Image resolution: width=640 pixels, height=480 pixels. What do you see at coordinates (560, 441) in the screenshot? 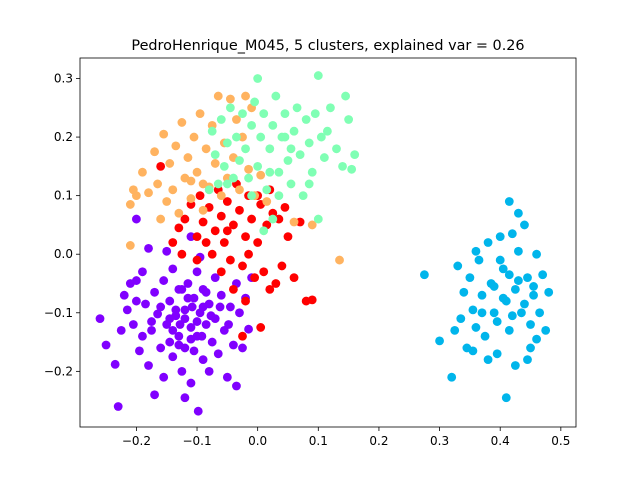
I see `x-tick-label: 0.5` at bounding box center [560, 441].